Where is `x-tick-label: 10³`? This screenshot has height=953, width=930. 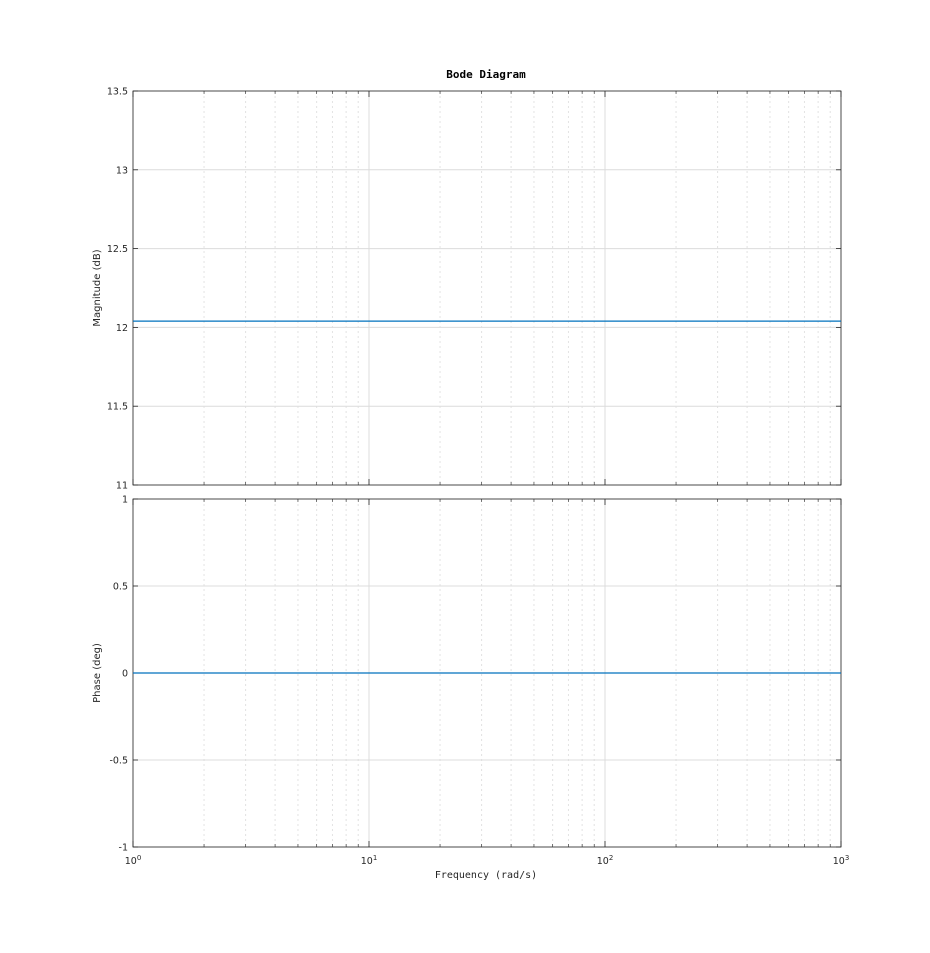
x-tick-label: 10³ is located at coordinates (841, 860).